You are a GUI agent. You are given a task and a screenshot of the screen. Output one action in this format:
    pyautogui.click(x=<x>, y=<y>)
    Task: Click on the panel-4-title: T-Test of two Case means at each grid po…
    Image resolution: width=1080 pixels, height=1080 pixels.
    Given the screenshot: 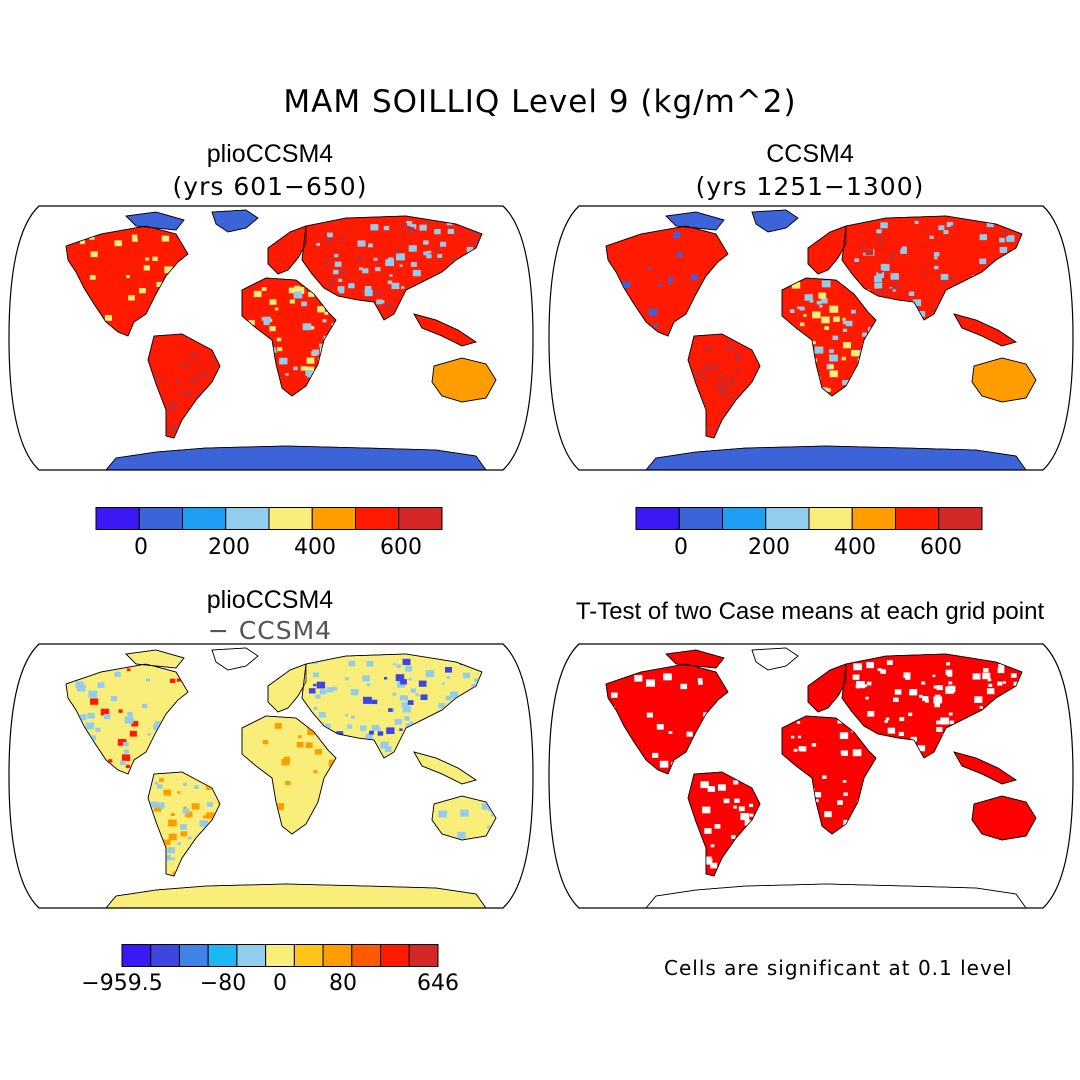 What is the action you would take?
    pyautogui.click(x=810, y=611)
    